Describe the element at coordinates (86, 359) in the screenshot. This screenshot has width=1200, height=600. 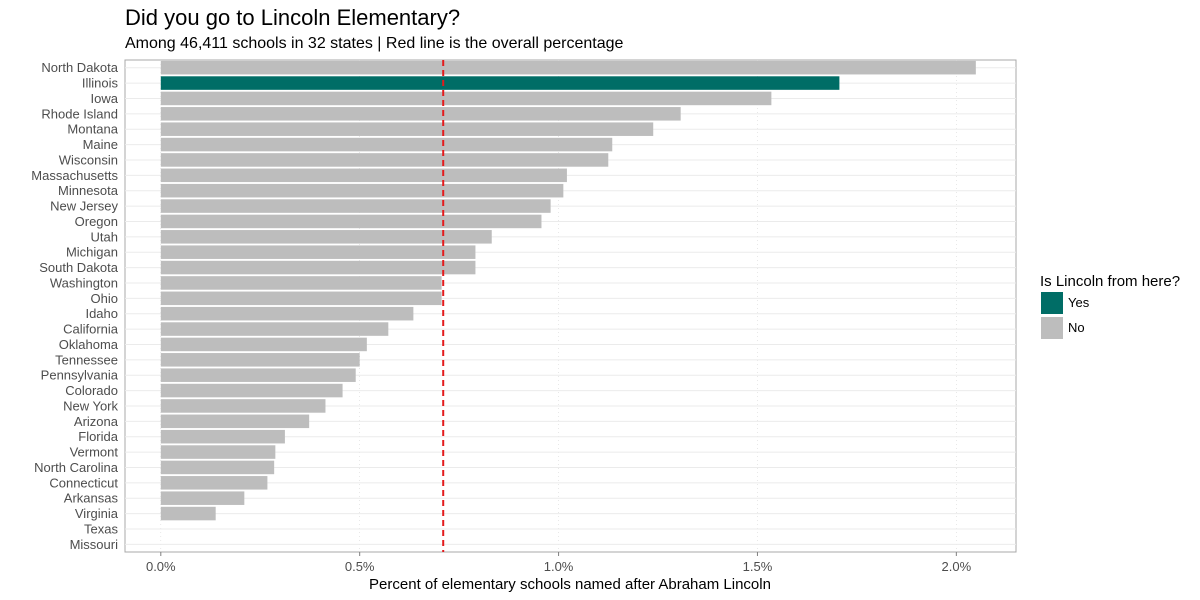
I see `category-label: Tennessee` at that location.